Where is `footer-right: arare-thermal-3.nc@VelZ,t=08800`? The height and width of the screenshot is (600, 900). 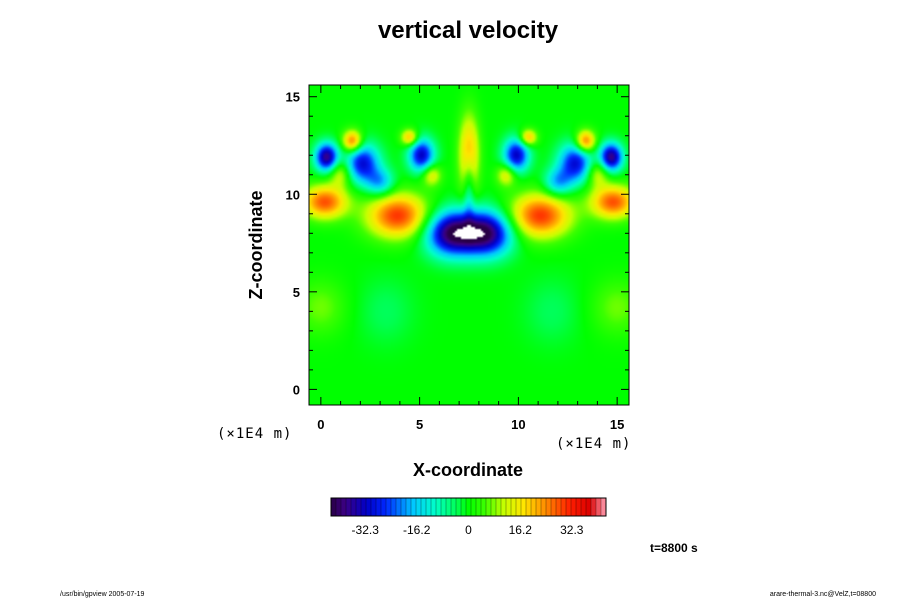 footer-right: arare-thermal-3.nc@VelZ,t=08800 is located at coordinates (823, 594).